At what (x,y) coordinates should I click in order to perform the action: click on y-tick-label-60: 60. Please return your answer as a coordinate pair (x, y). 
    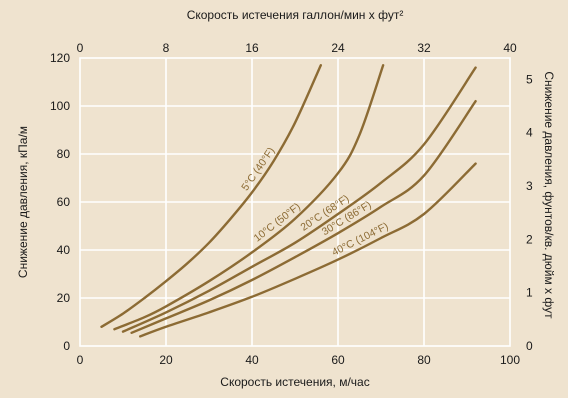
    Looking at the image, I should click on (64, 202).